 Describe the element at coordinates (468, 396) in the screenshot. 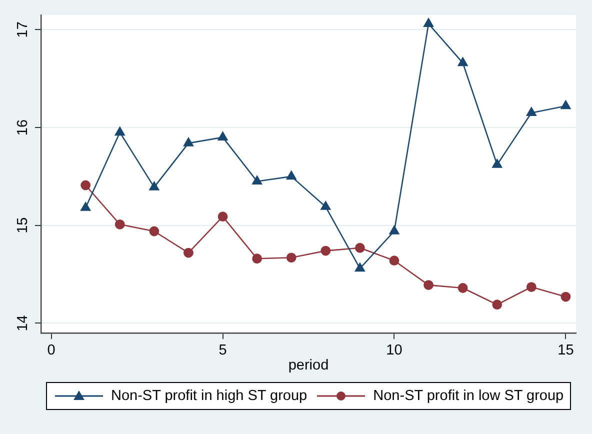

I see `legend-label: Non-ST profit in low ST group` at that location.